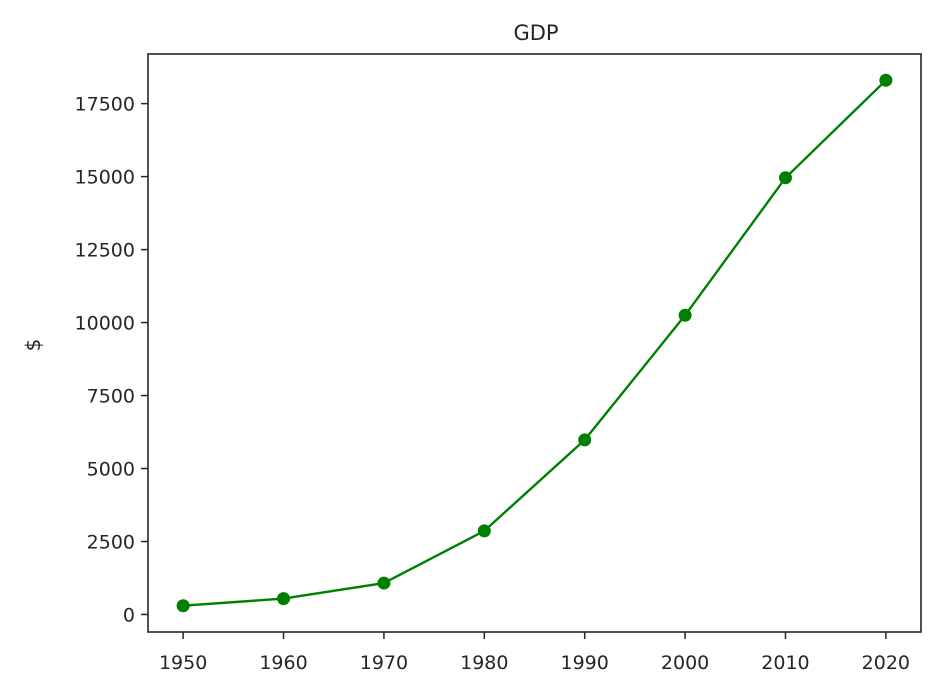 The height and width of the screenshot is (690, 943). Describe the element at coordinates (585, 663) in the screenshot. I see `x-tick-label: 1990` at that location.